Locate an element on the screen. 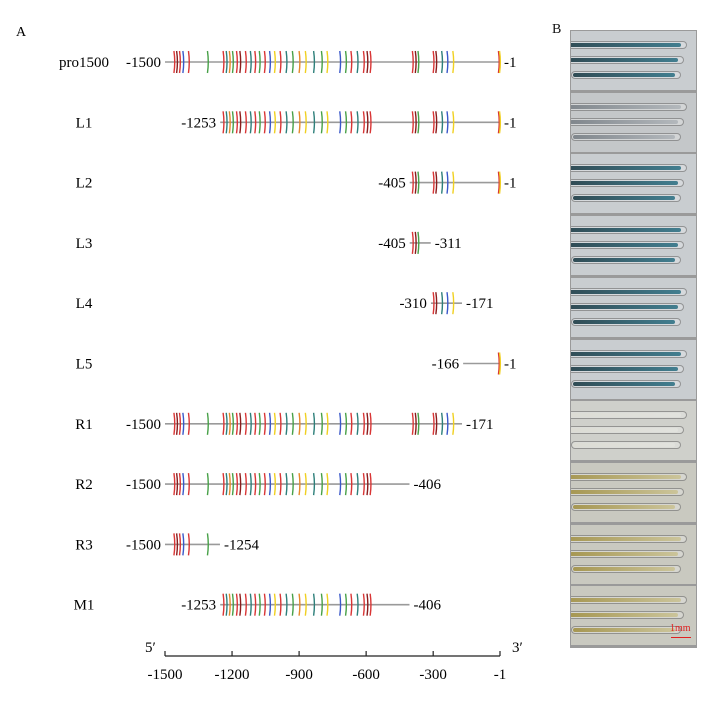 The height and width of the screenshot is (702, 717). three-prime-label: 3′ is located at coordinates (517, 648).